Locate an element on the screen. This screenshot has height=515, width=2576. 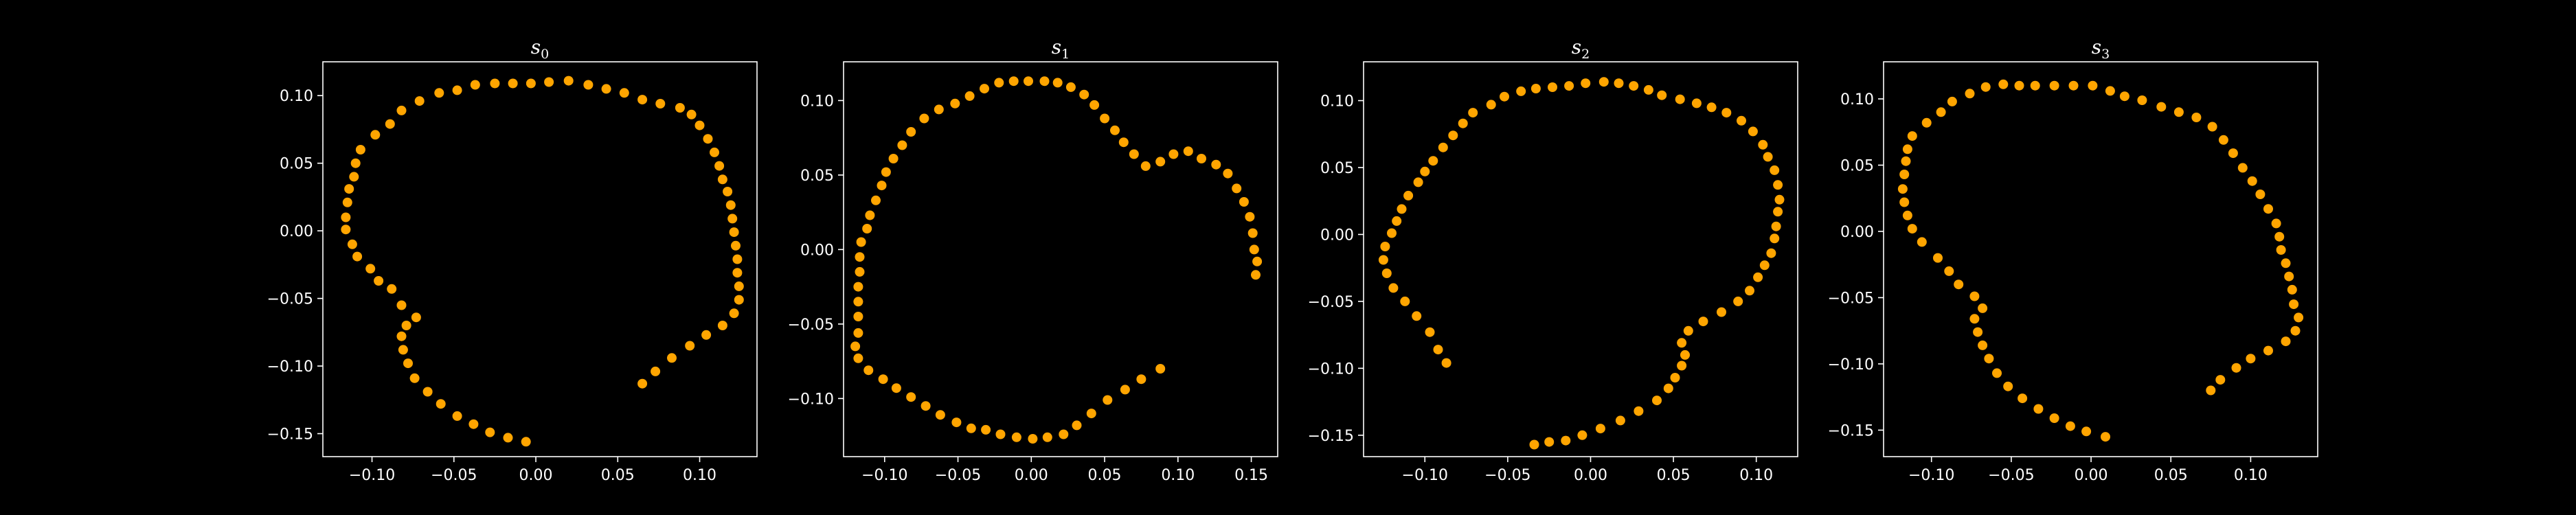
y-tick-label: −0.05 is located at coordinates (811, 325).